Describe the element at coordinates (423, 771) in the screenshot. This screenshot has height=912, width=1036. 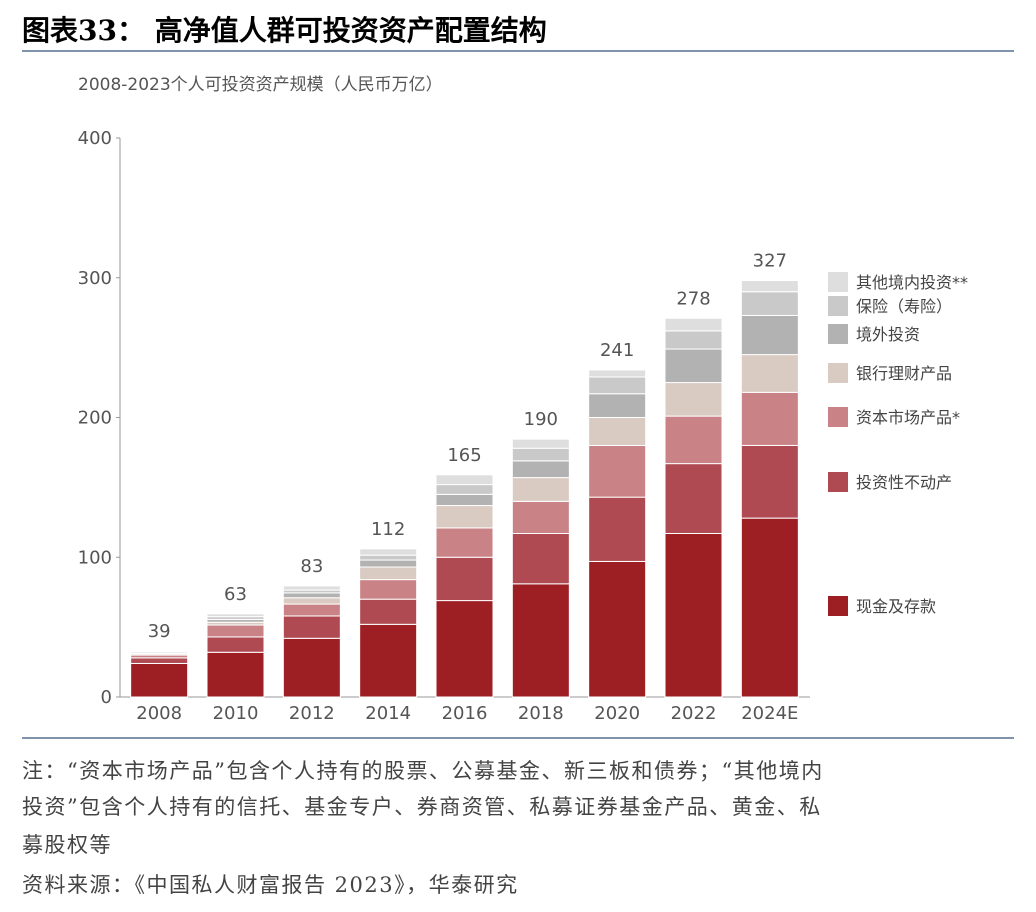
I see `note: 注：“资本市场产品”包含个人持有的股票、公募基金、新三板和债券；“其他境内` at that location.